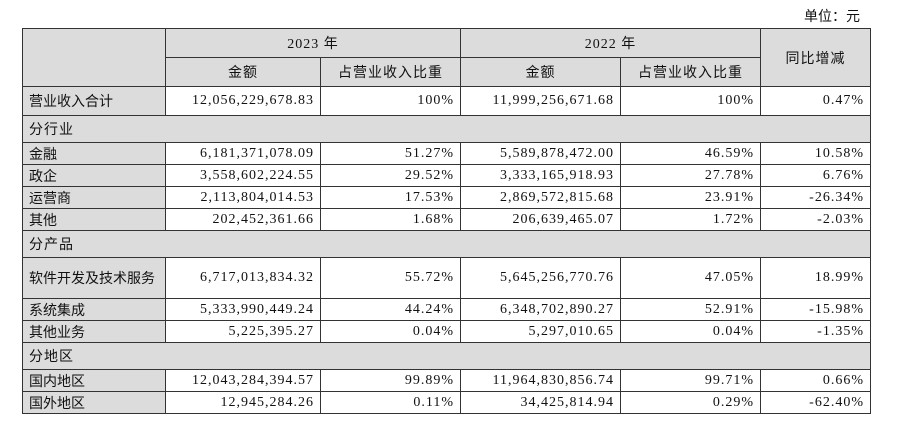  What do you see at coordinates (690, 197) in the screenshot?
I see `cell: 23.91%` at bounding box center [690, 197].